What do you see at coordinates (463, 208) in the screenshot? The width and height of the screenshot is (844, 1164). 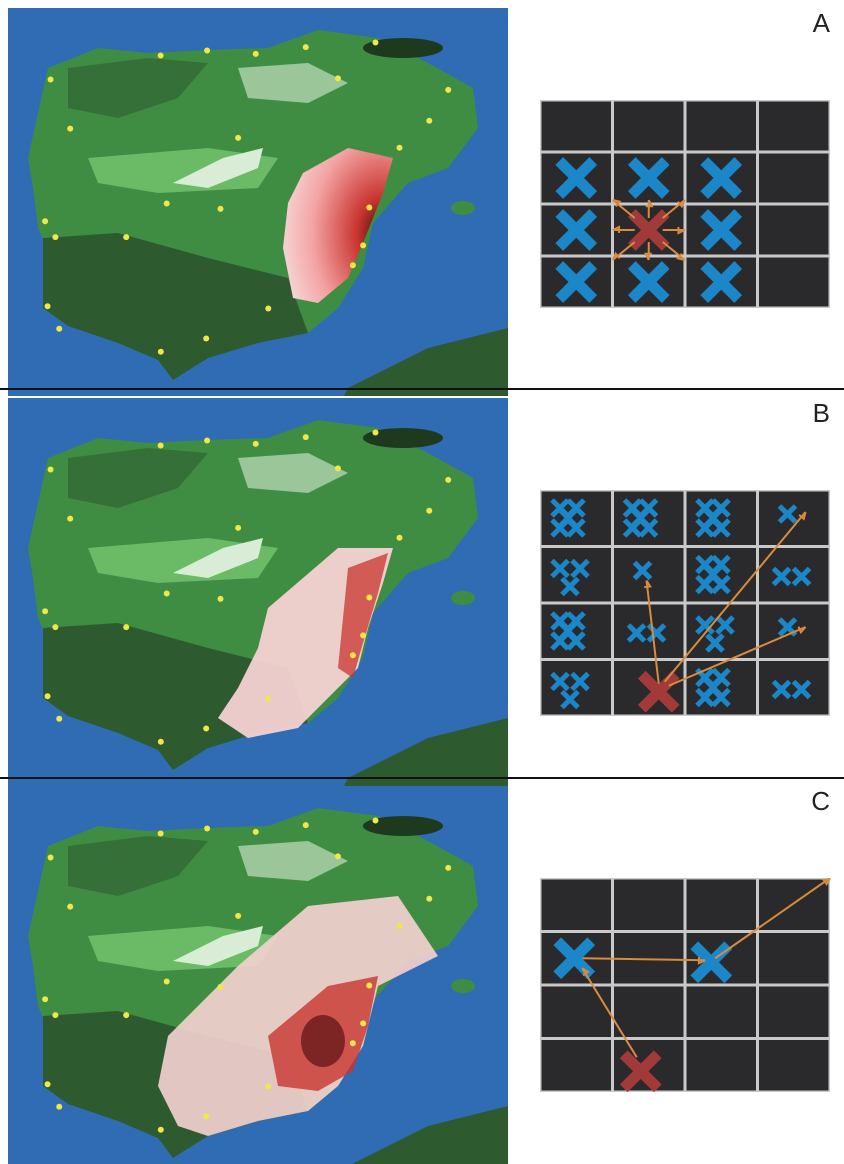 I see `balearic-island` at bounding box center [463, 208].